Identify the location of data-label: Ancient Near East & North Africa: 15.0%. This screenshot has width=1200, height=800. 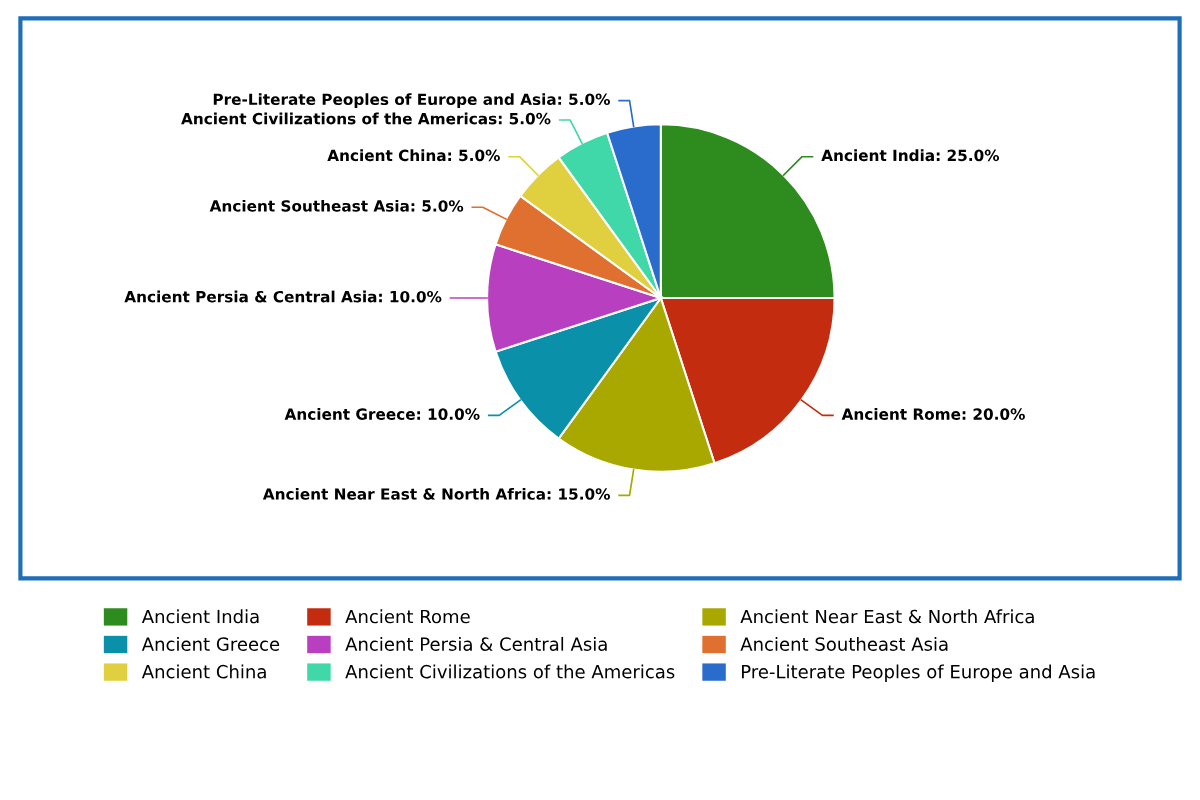
(436, 493).